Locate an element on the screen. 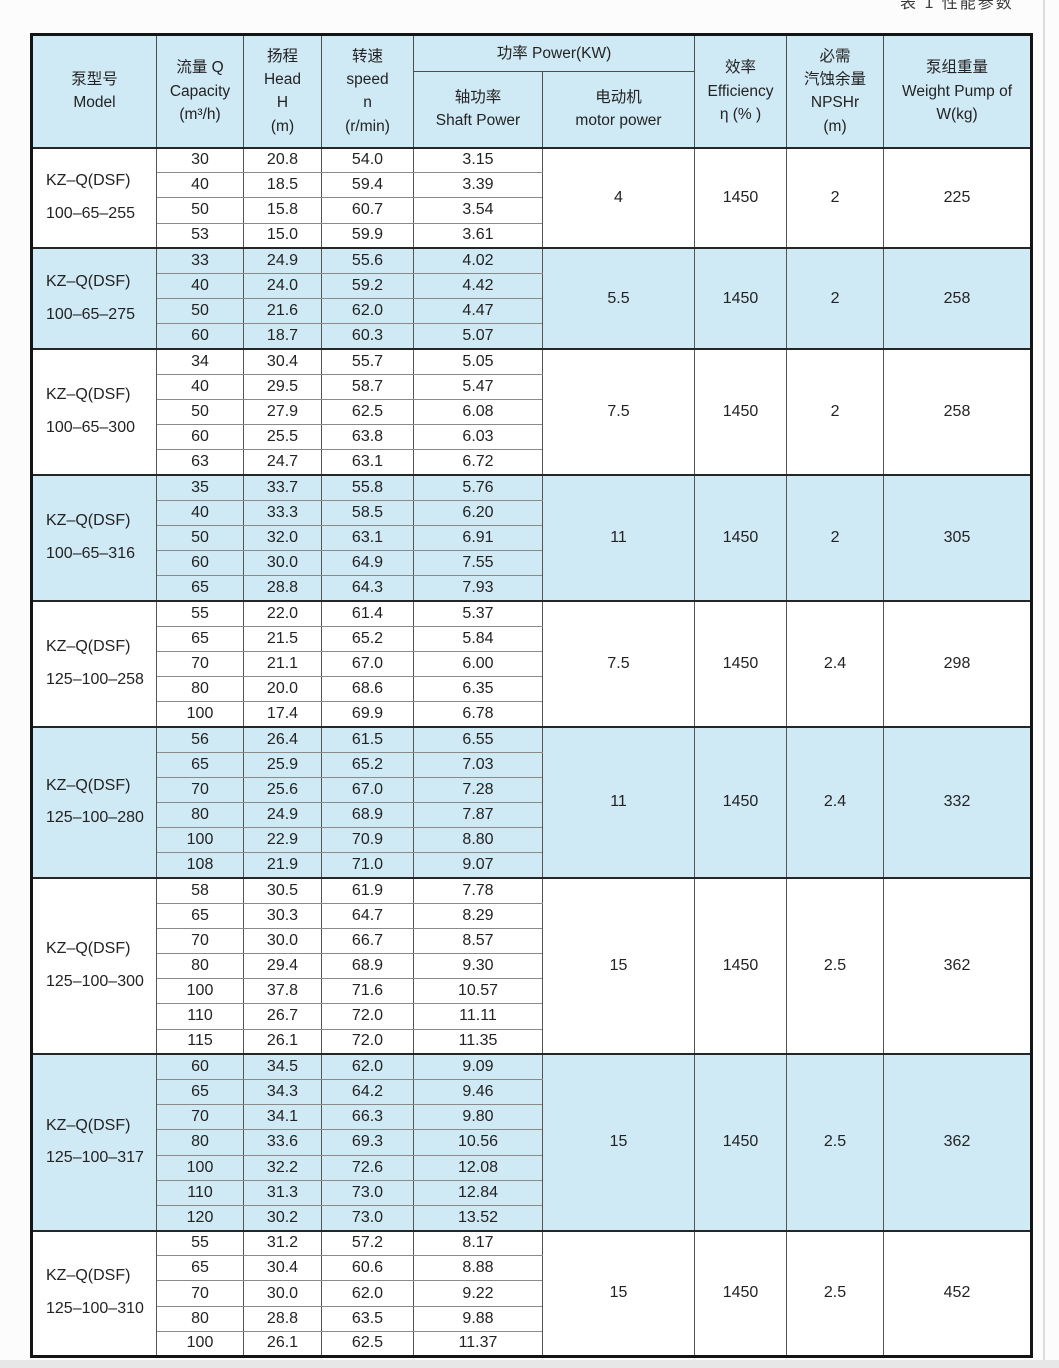  head-cell: 15.8 is located at coordinates (282, 210).